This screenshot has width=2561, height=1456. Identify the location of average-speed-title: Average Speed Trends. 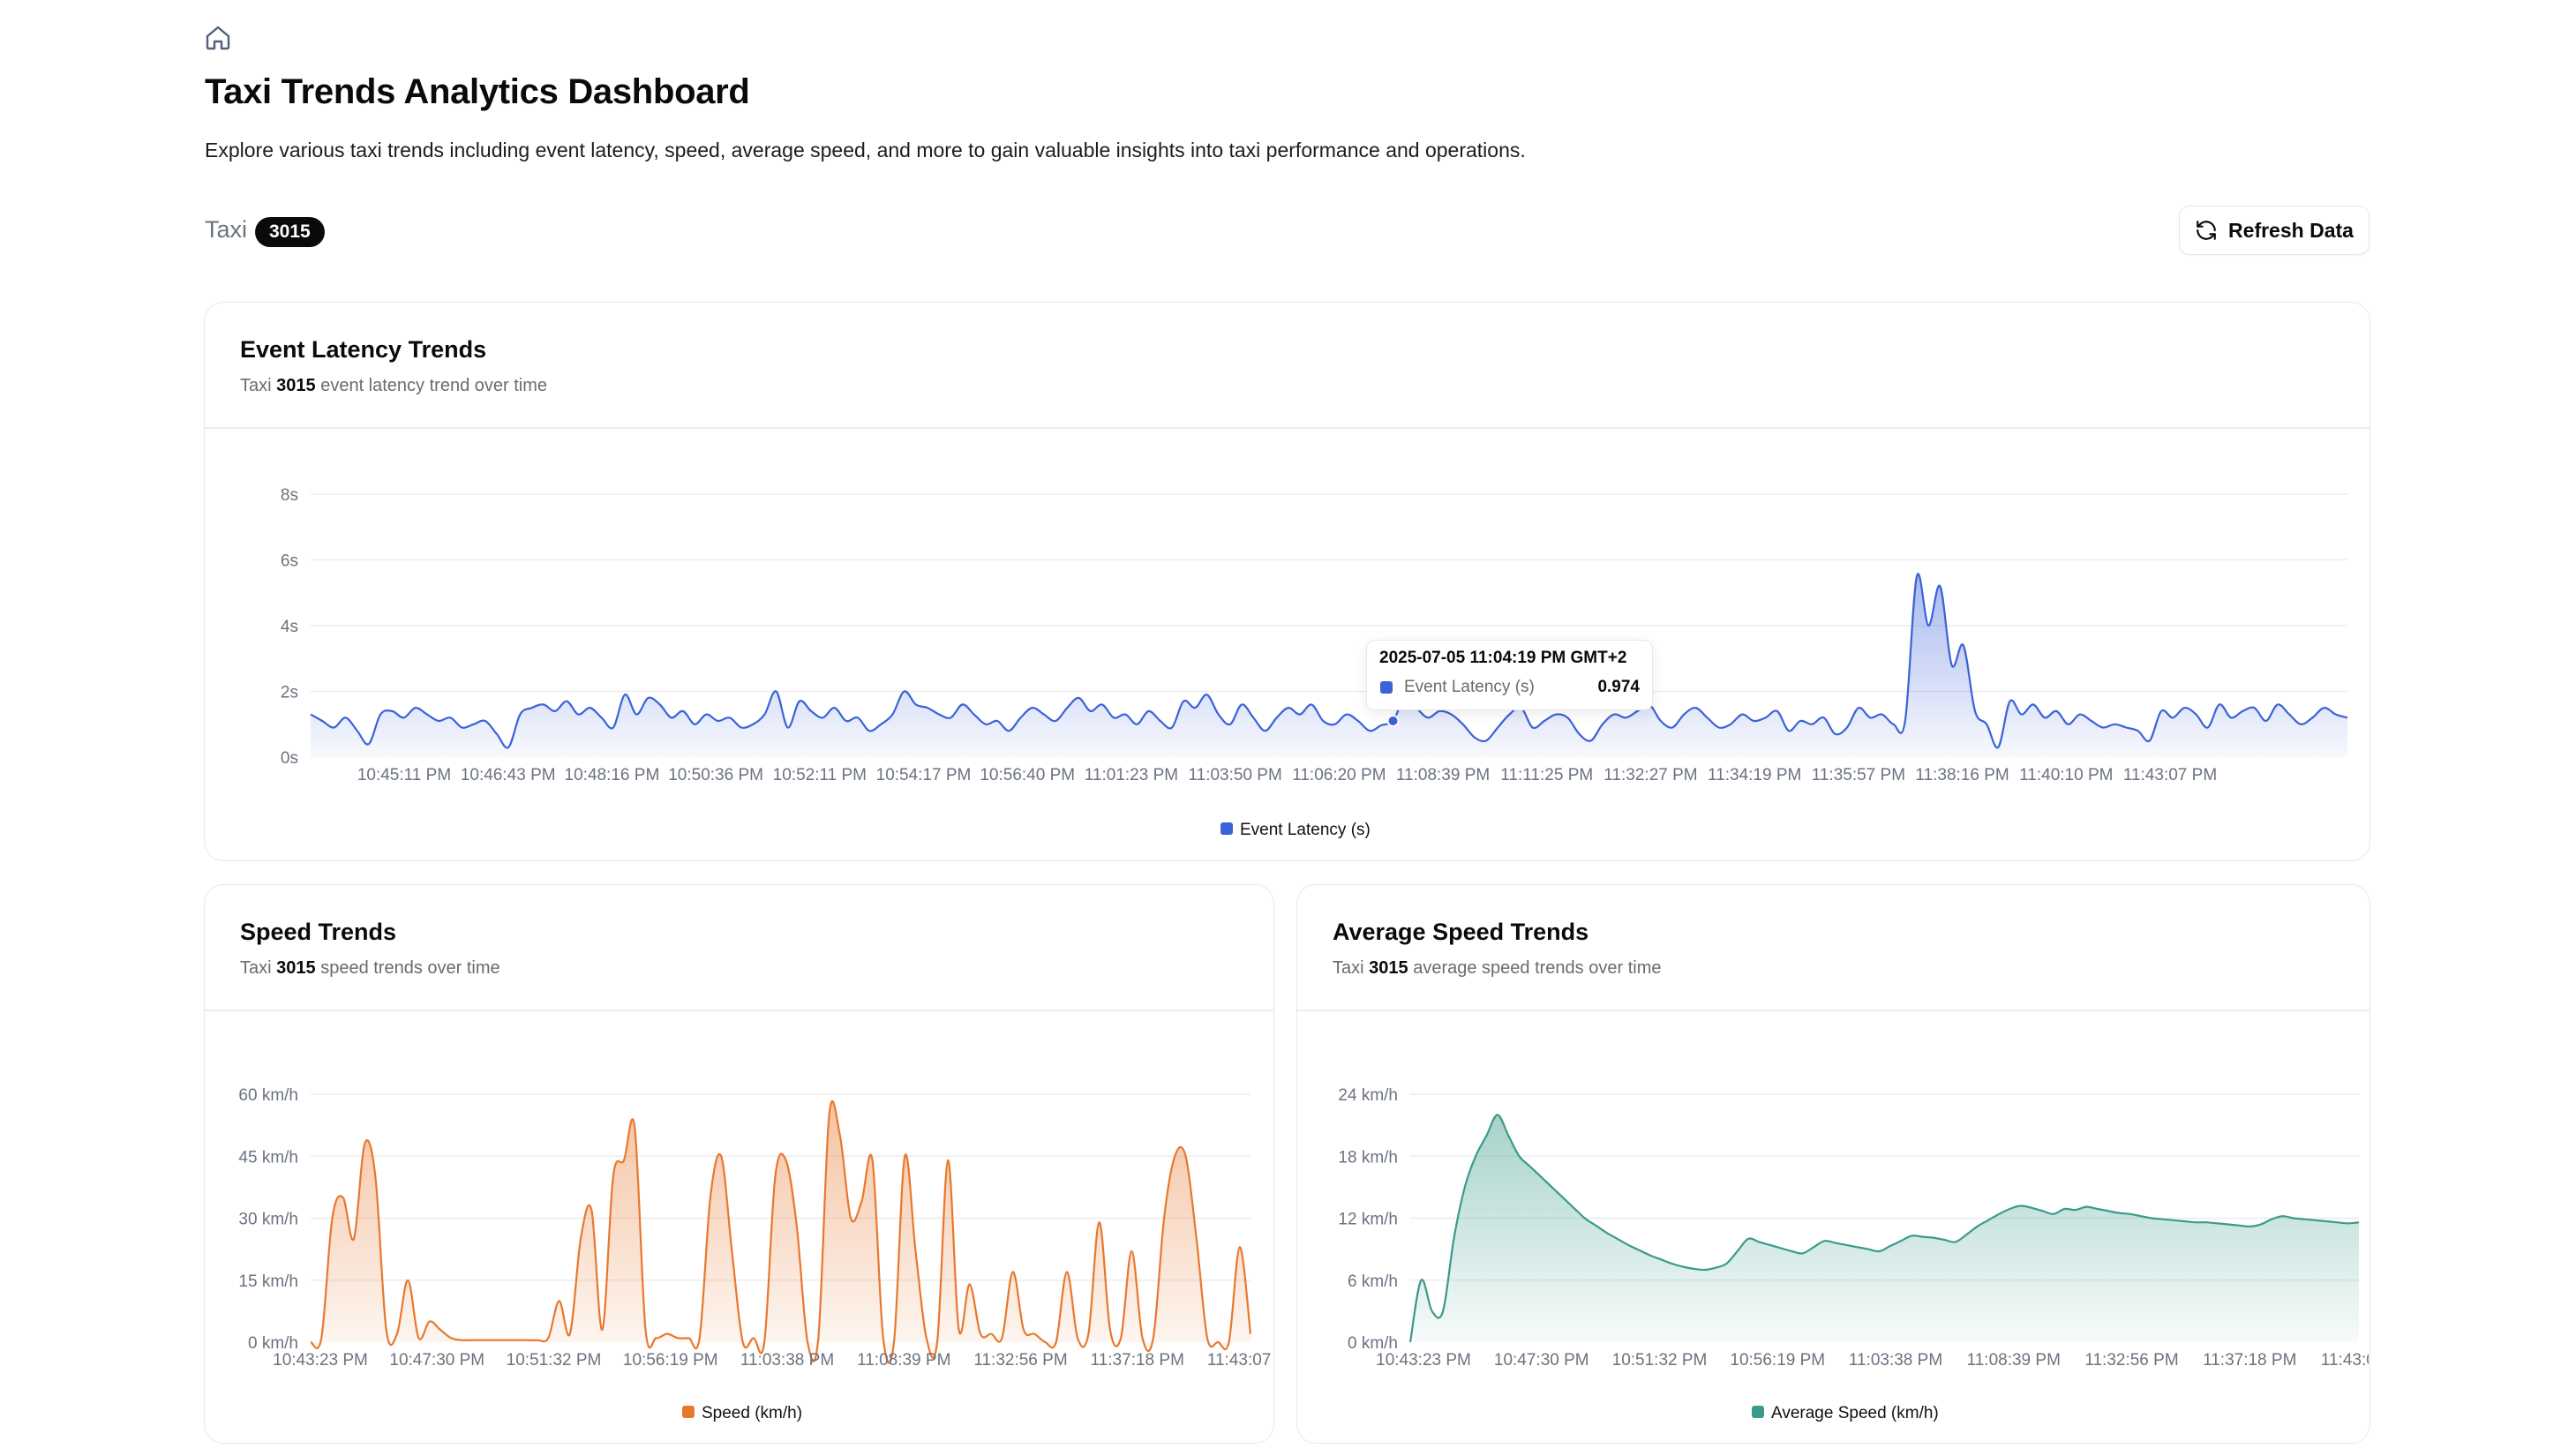
(1461, 932).